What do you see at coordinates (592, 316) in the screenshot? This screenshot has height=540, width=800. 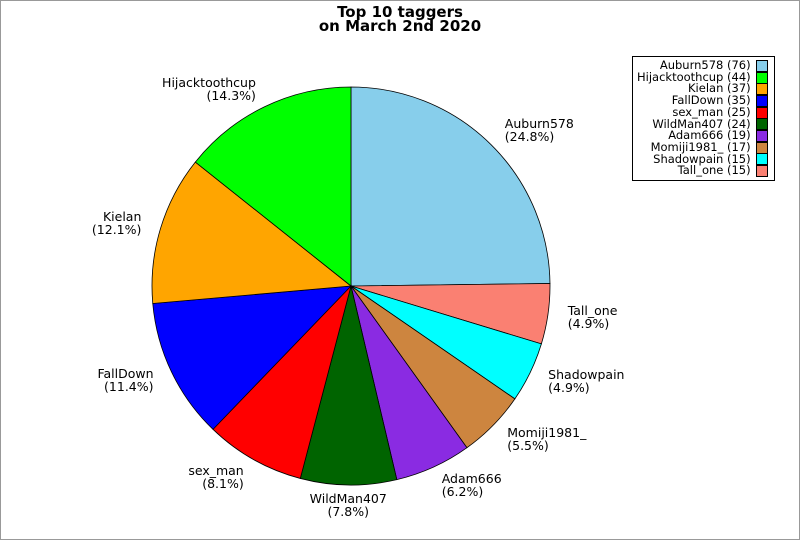 I see `slice-label-tall_one: Tall_one (4.9%)` at bounding box center [592, 316].